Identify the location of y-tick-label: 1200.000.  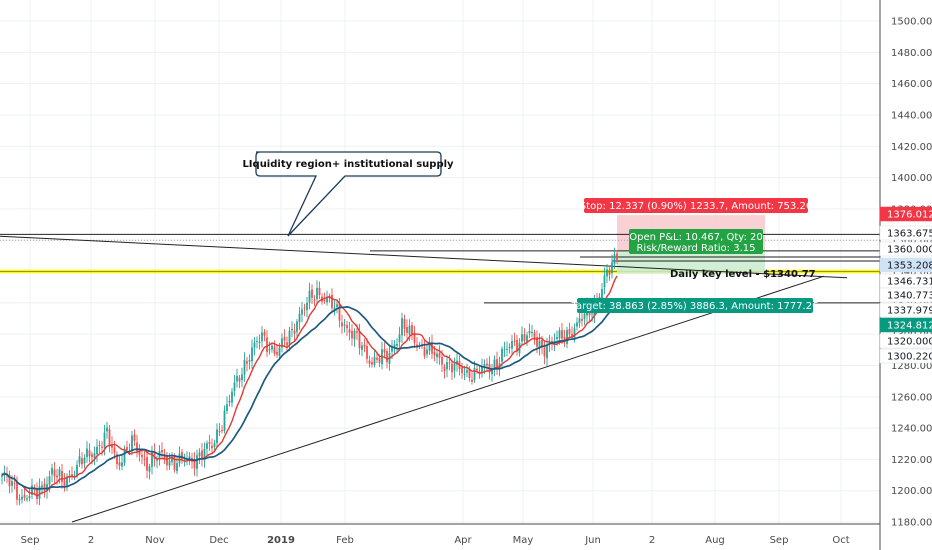
(911, 491).